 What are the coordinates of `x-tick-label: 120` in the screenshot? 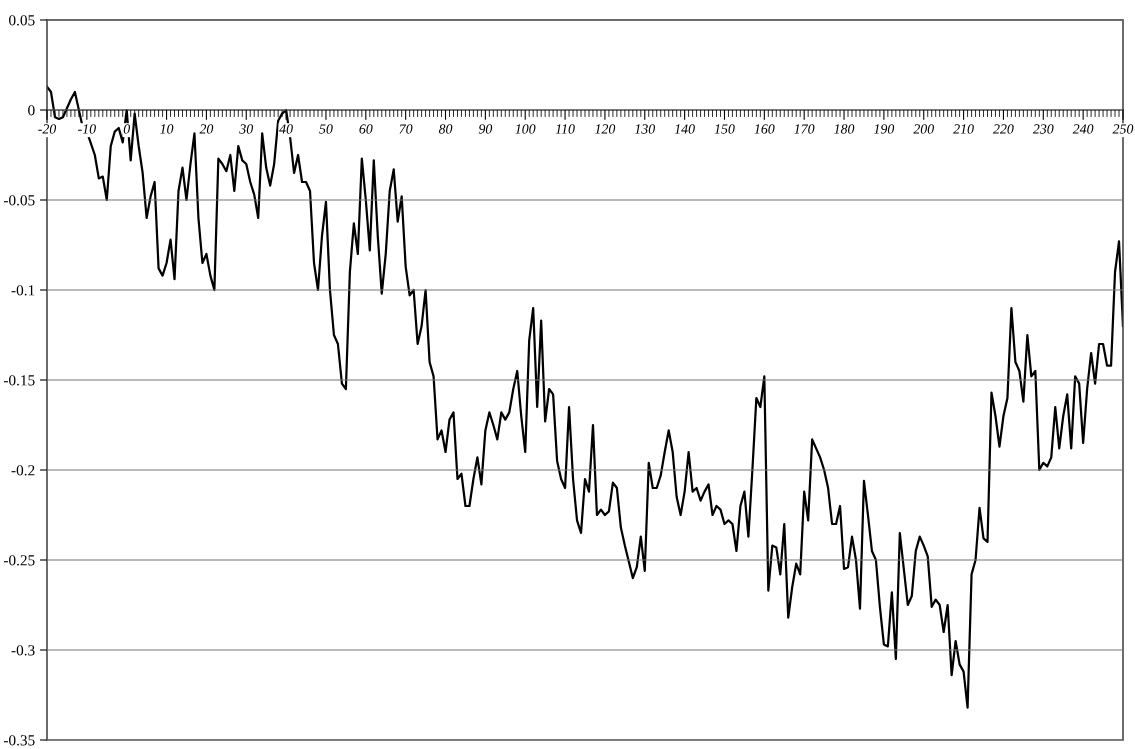 It's located at (605, 129).